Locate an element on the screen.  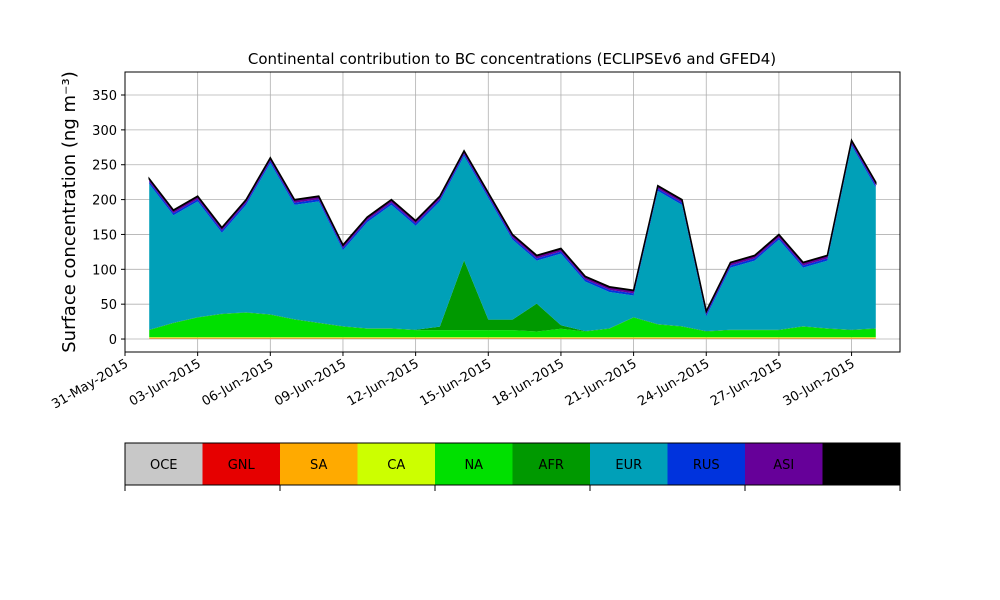
y-tick-label: 0 is located at coordinates (113, 340).